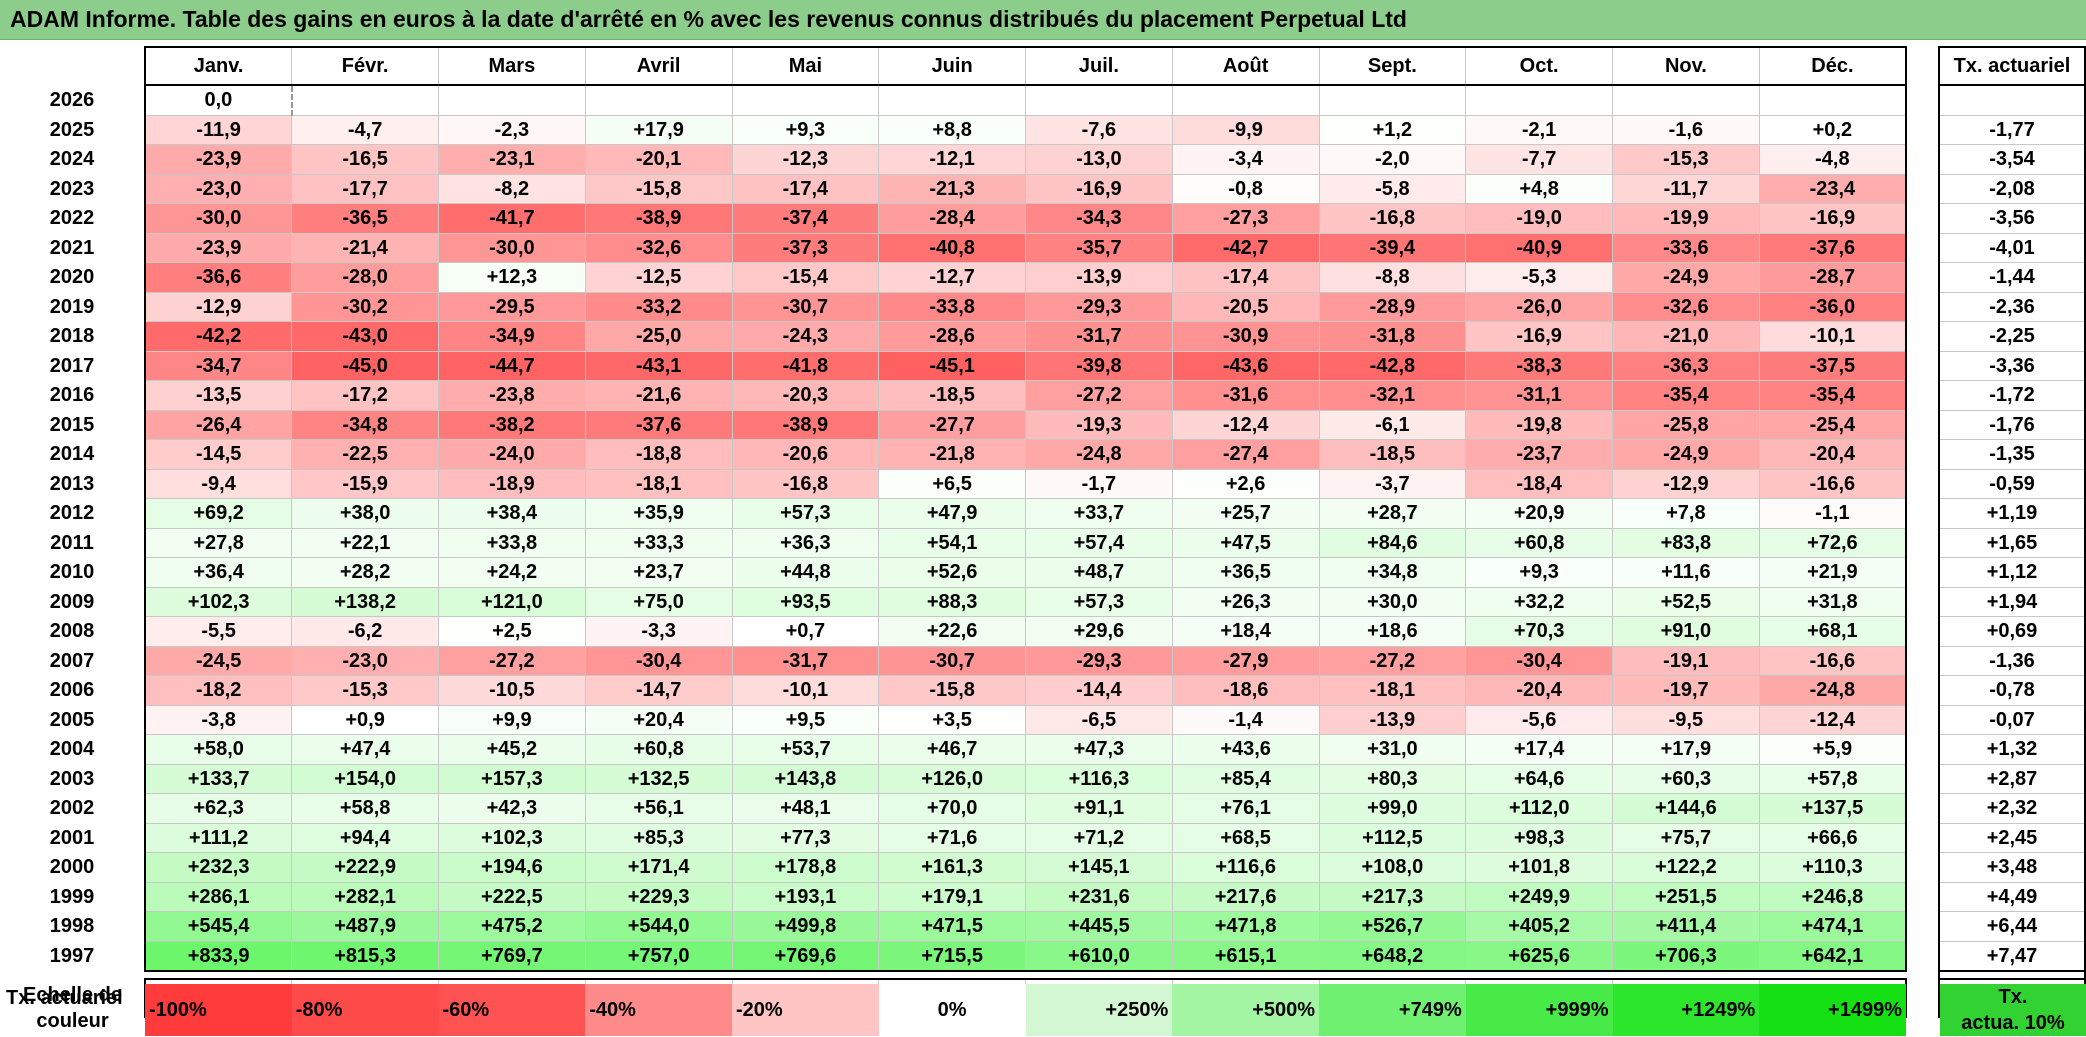  Describe the element at coordinates (72, 837) in the screenshot. I see `year-label: 2001` at that location.